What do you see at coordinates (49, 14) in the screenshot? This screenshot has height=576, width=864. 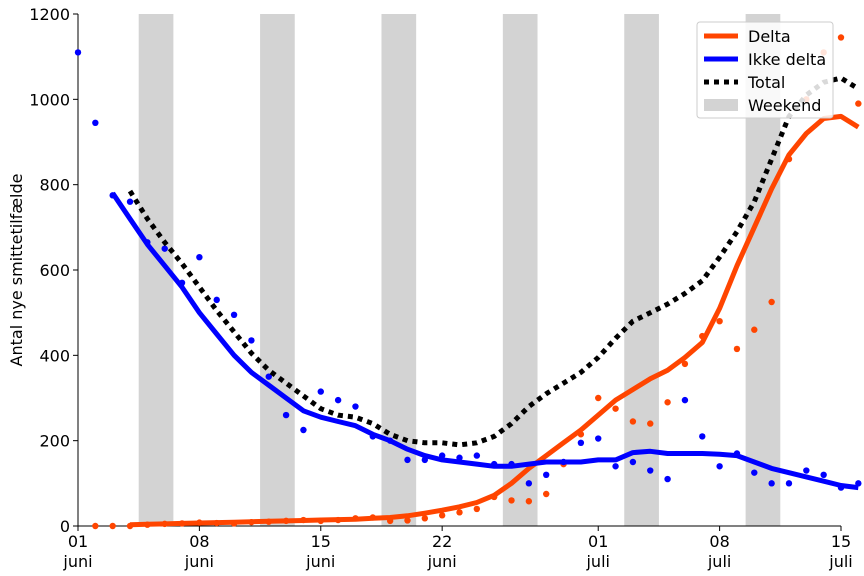 I see `y-tick-label: 1200` at bounding box center [49, 14].